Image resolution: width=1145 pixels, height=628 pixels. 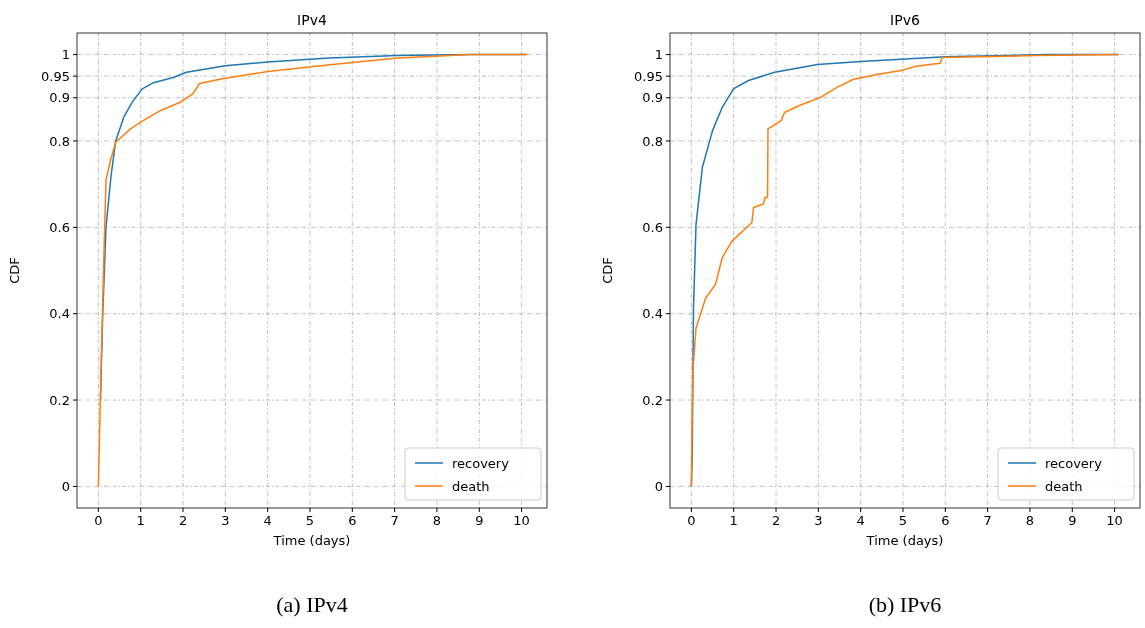 I want to click on chart-title: IPv4, so click(x=312, y=20).